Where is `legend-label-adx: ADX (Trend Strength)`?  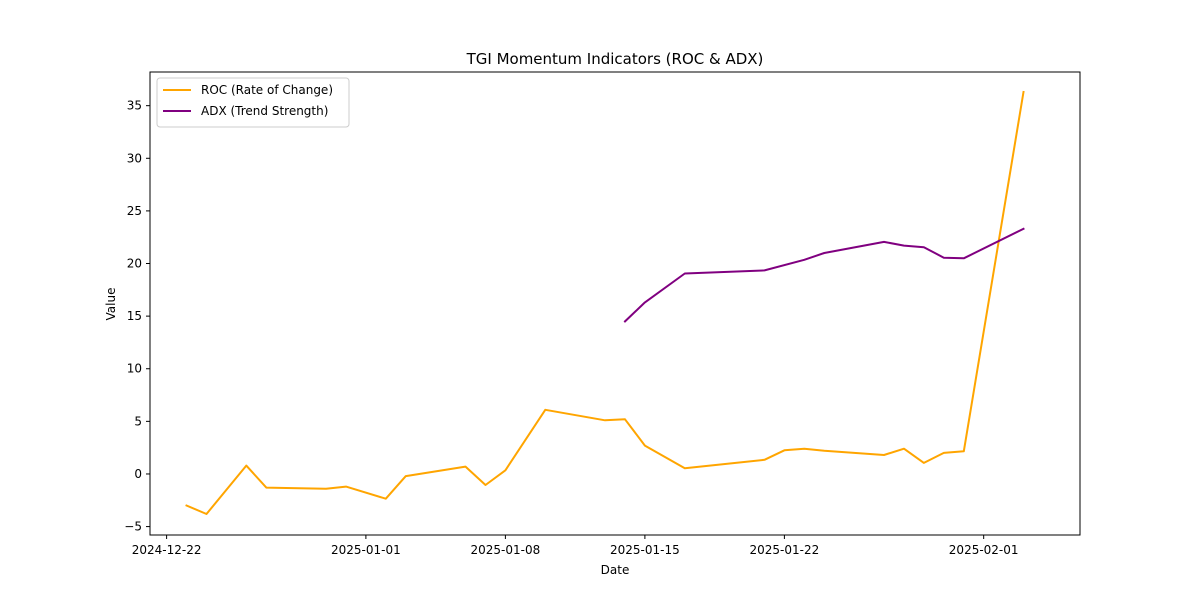
legend-label-adx: ADX (Trend Strength) is located at coordinates (264, 111).